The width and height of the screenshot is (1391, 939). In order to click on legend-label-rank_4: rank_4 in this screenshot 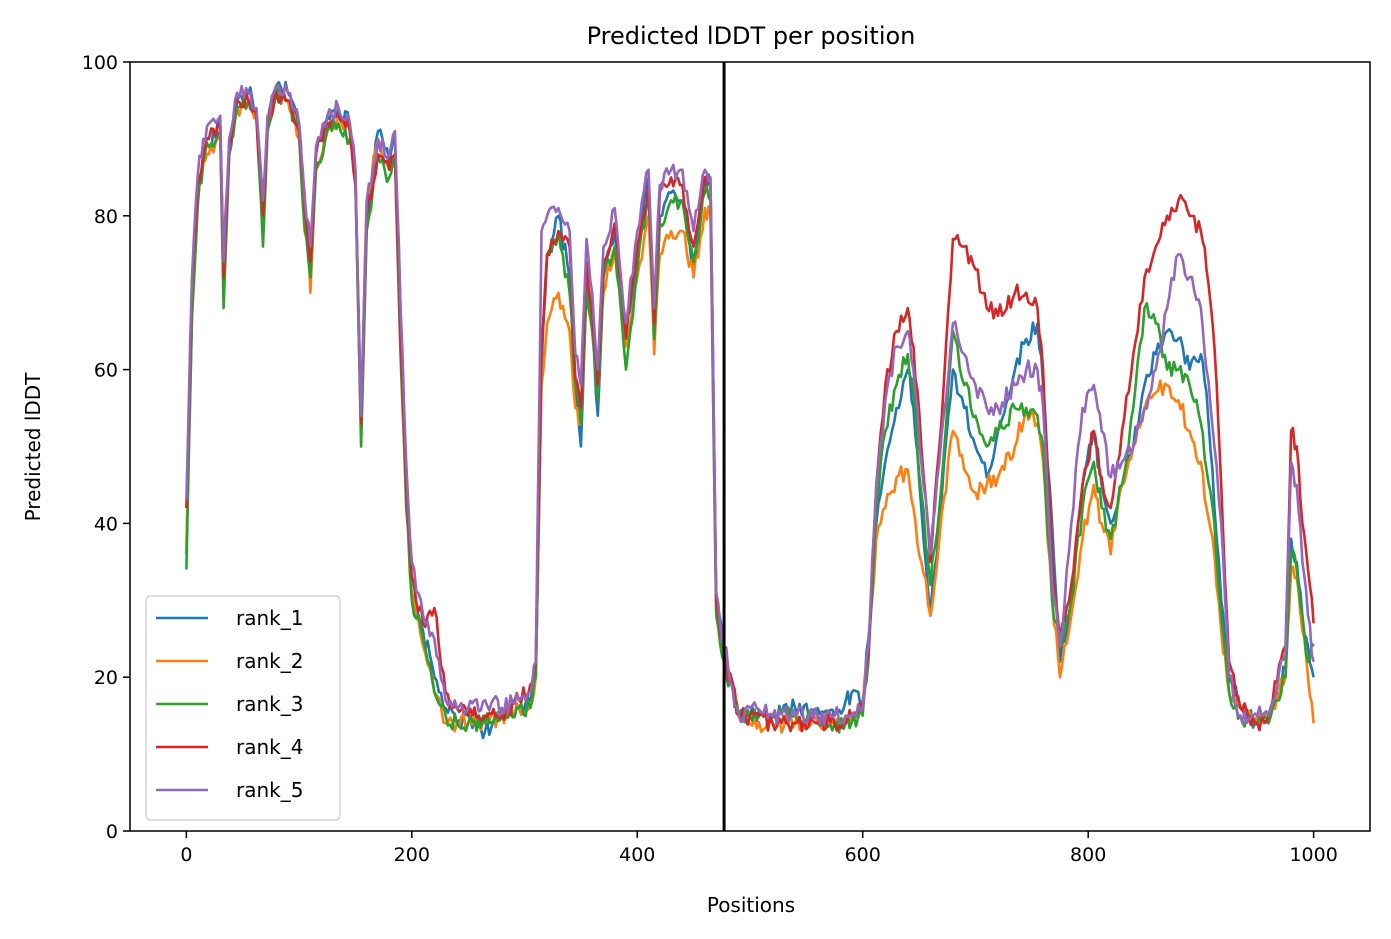, I will do `click(269, 747)`.